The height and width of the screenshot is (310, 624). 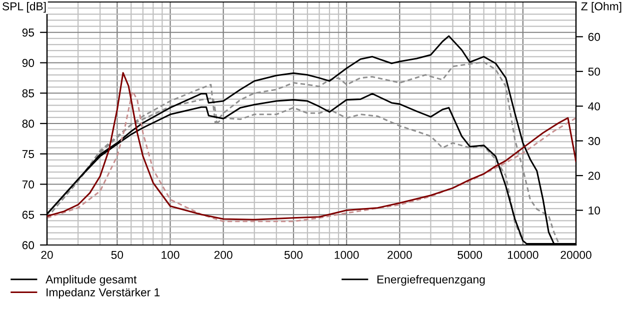 I want to click on y2-tick-label: 10, so click(x=594, y=210).